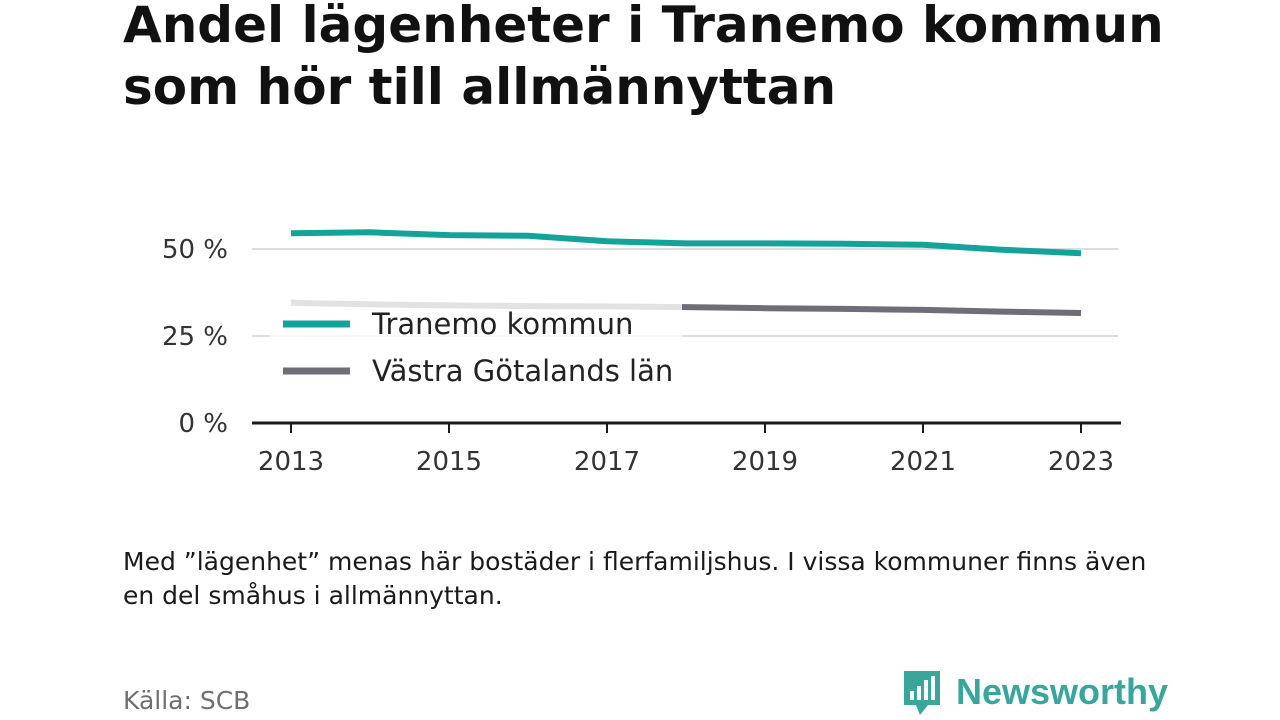  I want to click on y-axis-labels: 0 % 25 % 50 %, so click(195, 337).